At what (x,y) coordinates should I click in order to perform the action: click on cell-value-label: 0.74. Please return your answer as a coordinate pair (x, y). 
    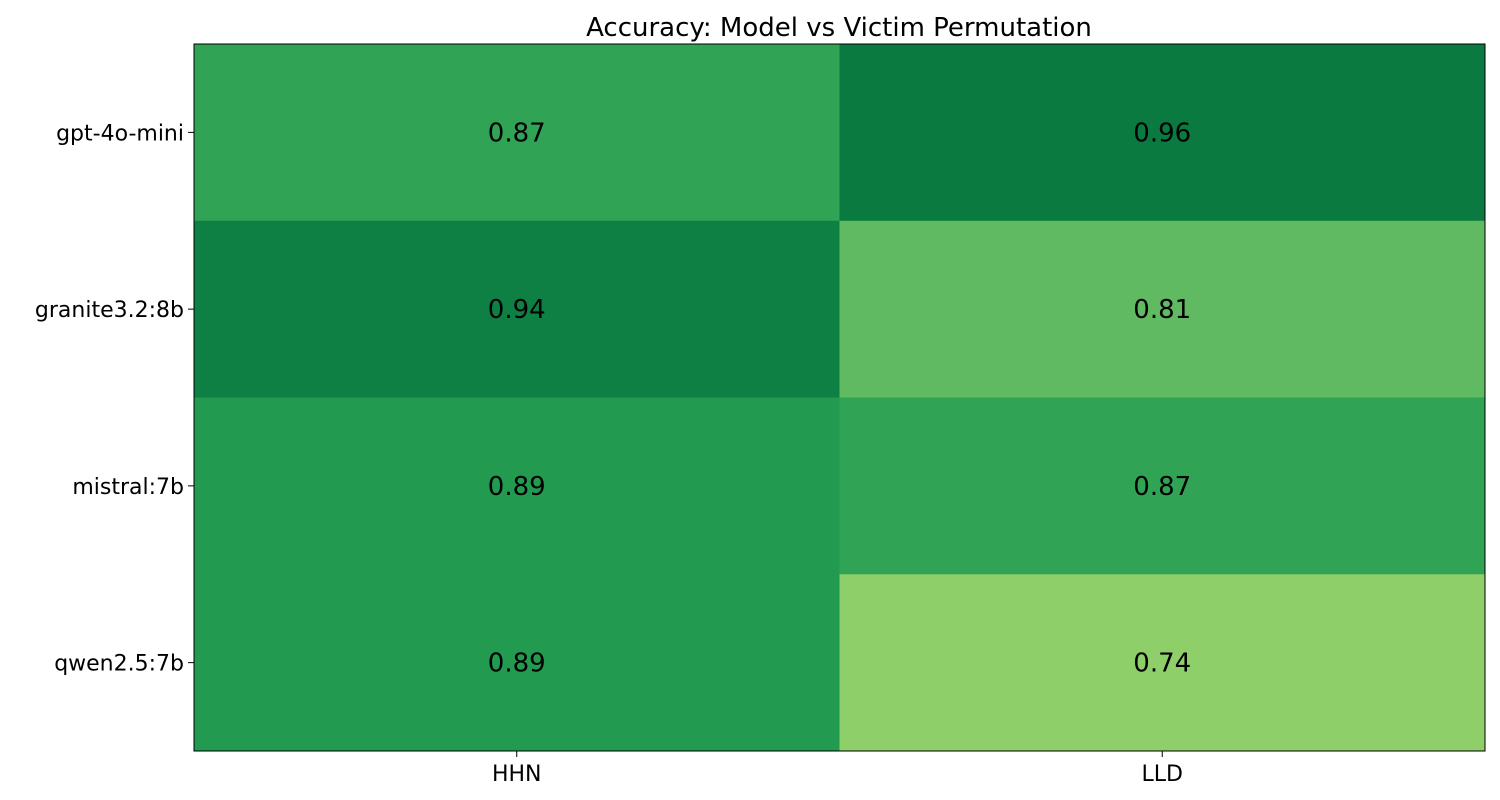
    Looking at the image, I should click on (1162, 664).